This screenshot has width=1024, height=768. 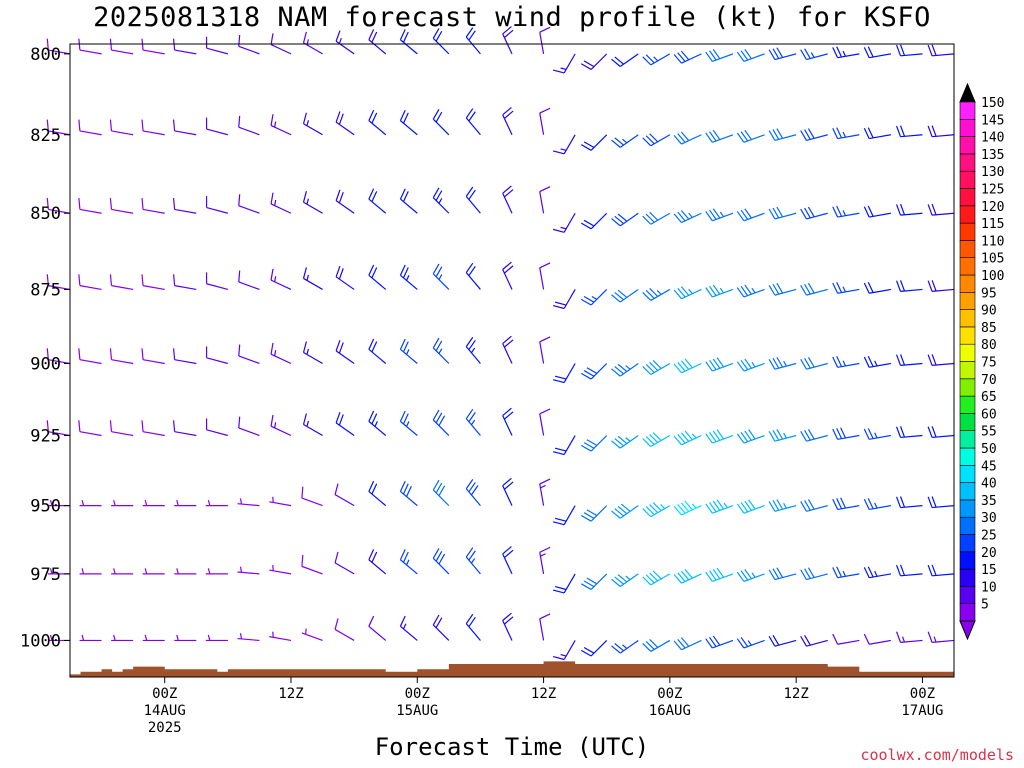 What do you see at coordinates (989, 536) in the screenshot?
I see `colorbar-label: 25` at bounding box center [989, 536].